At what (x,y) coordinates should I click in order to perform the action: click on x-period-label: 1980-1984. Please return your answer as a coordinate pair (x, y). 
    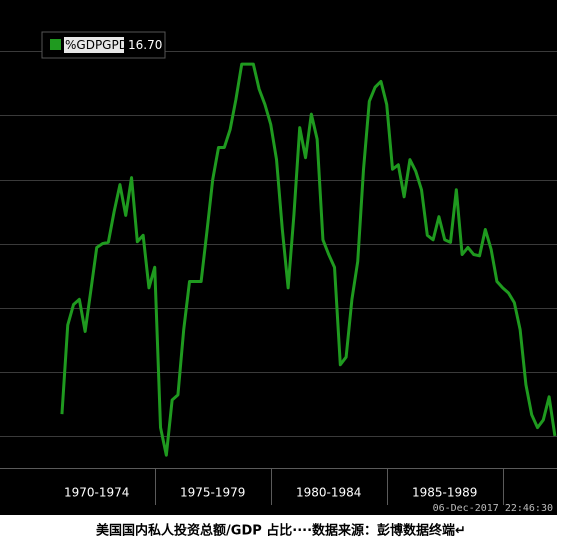
    Looking at the image, I should click on (328, 493).